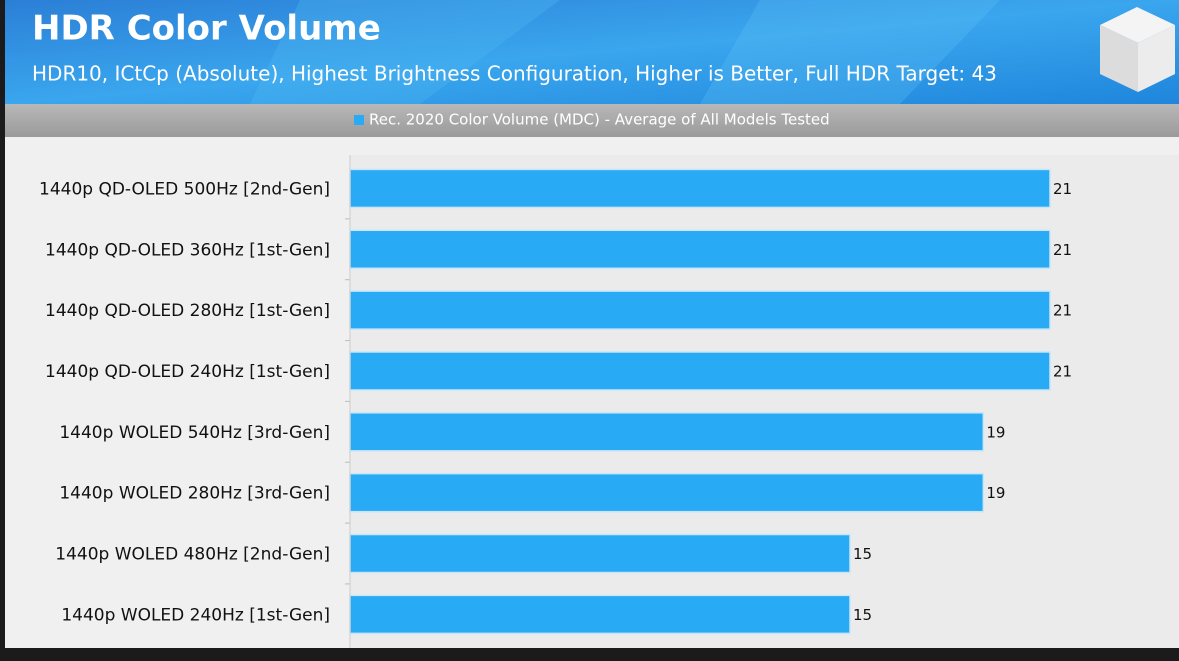  Describe the element at coordinates (187, 250) in the screenshot. I see `y-tick-label: 1440p QD-OLED 360Hz [1st-Gen]` at that location.